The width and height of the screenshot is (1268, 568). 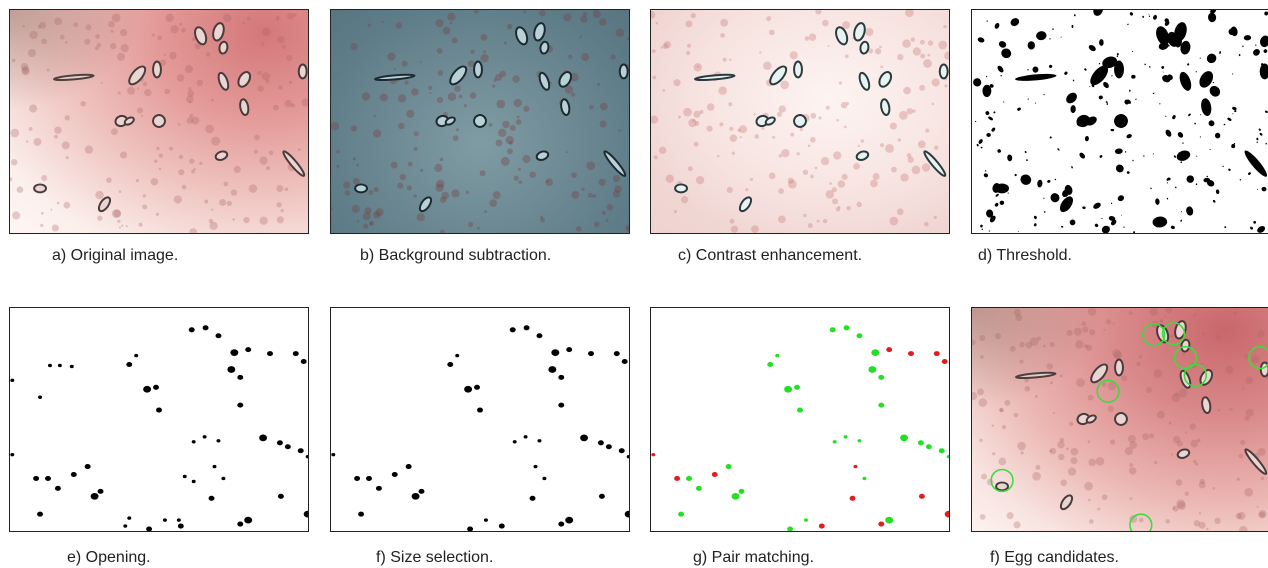 I want to click on caption-original-image: a) Original image., so click(x=115, y=255).